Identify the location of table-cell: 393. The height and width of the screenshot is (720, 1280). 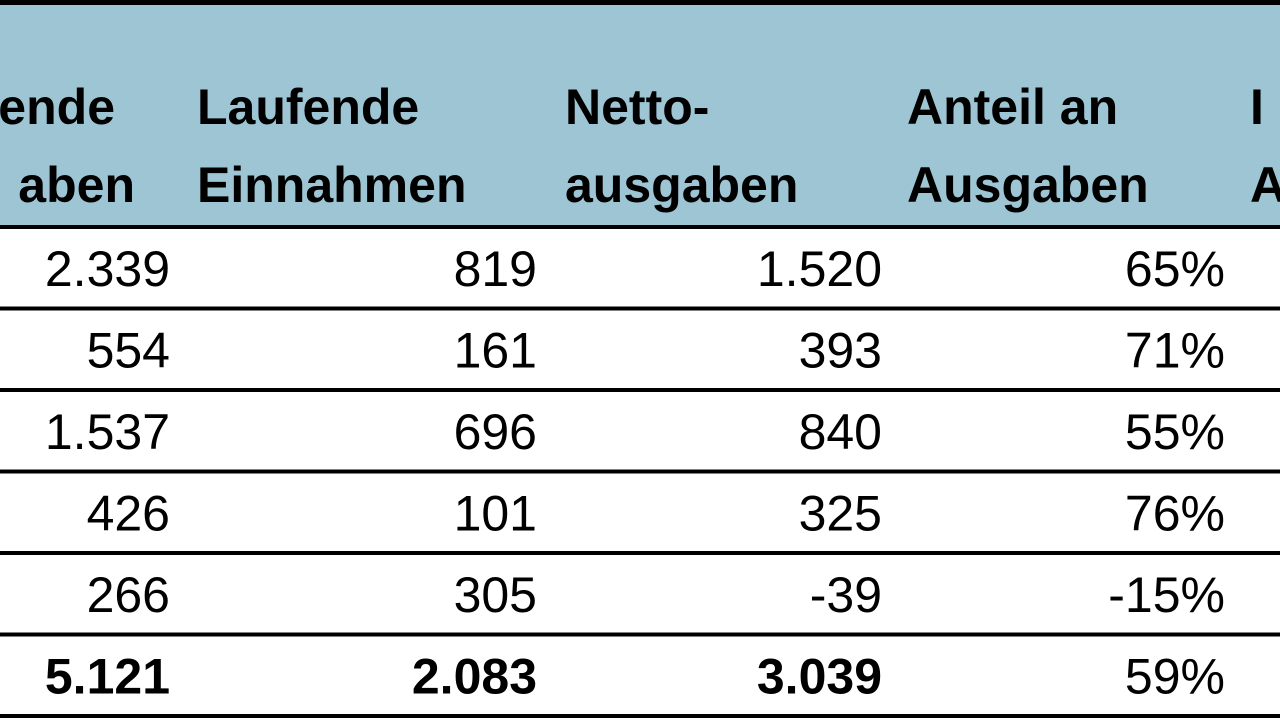
(840, 351).